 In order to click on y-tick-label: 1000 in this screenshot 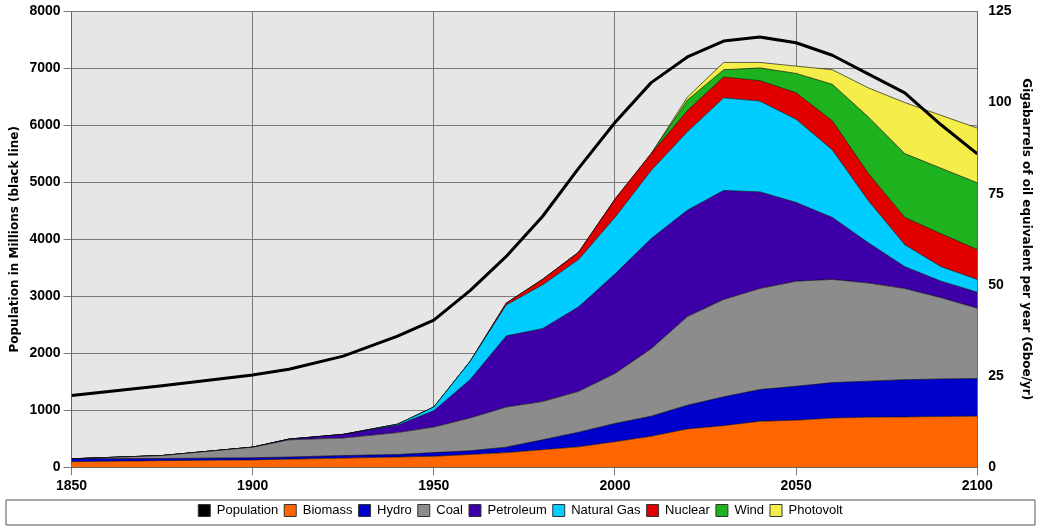, I will do `click(45, 409)`.